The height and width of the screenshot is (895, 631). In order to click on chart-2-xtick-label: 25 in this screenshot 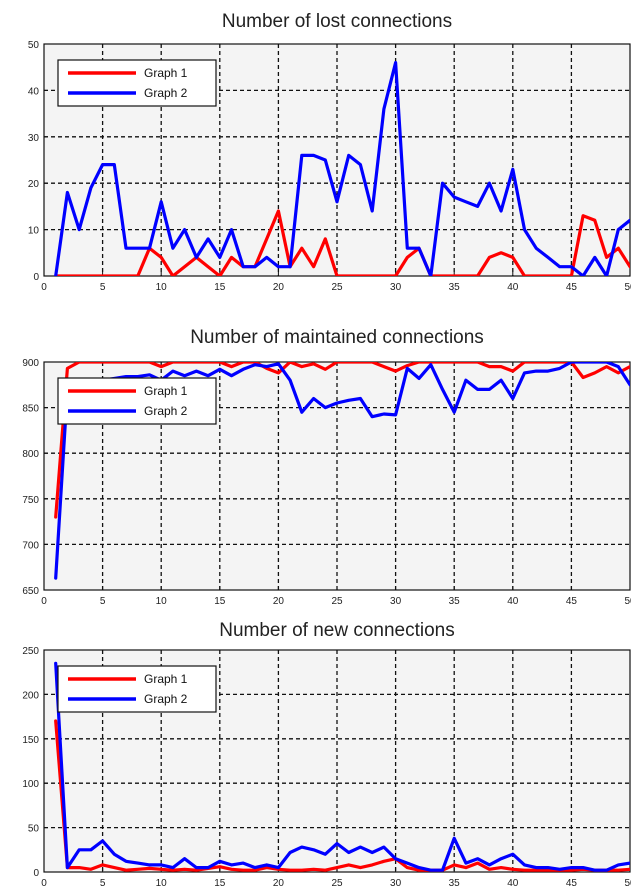, I will do `click(337, 601)`.